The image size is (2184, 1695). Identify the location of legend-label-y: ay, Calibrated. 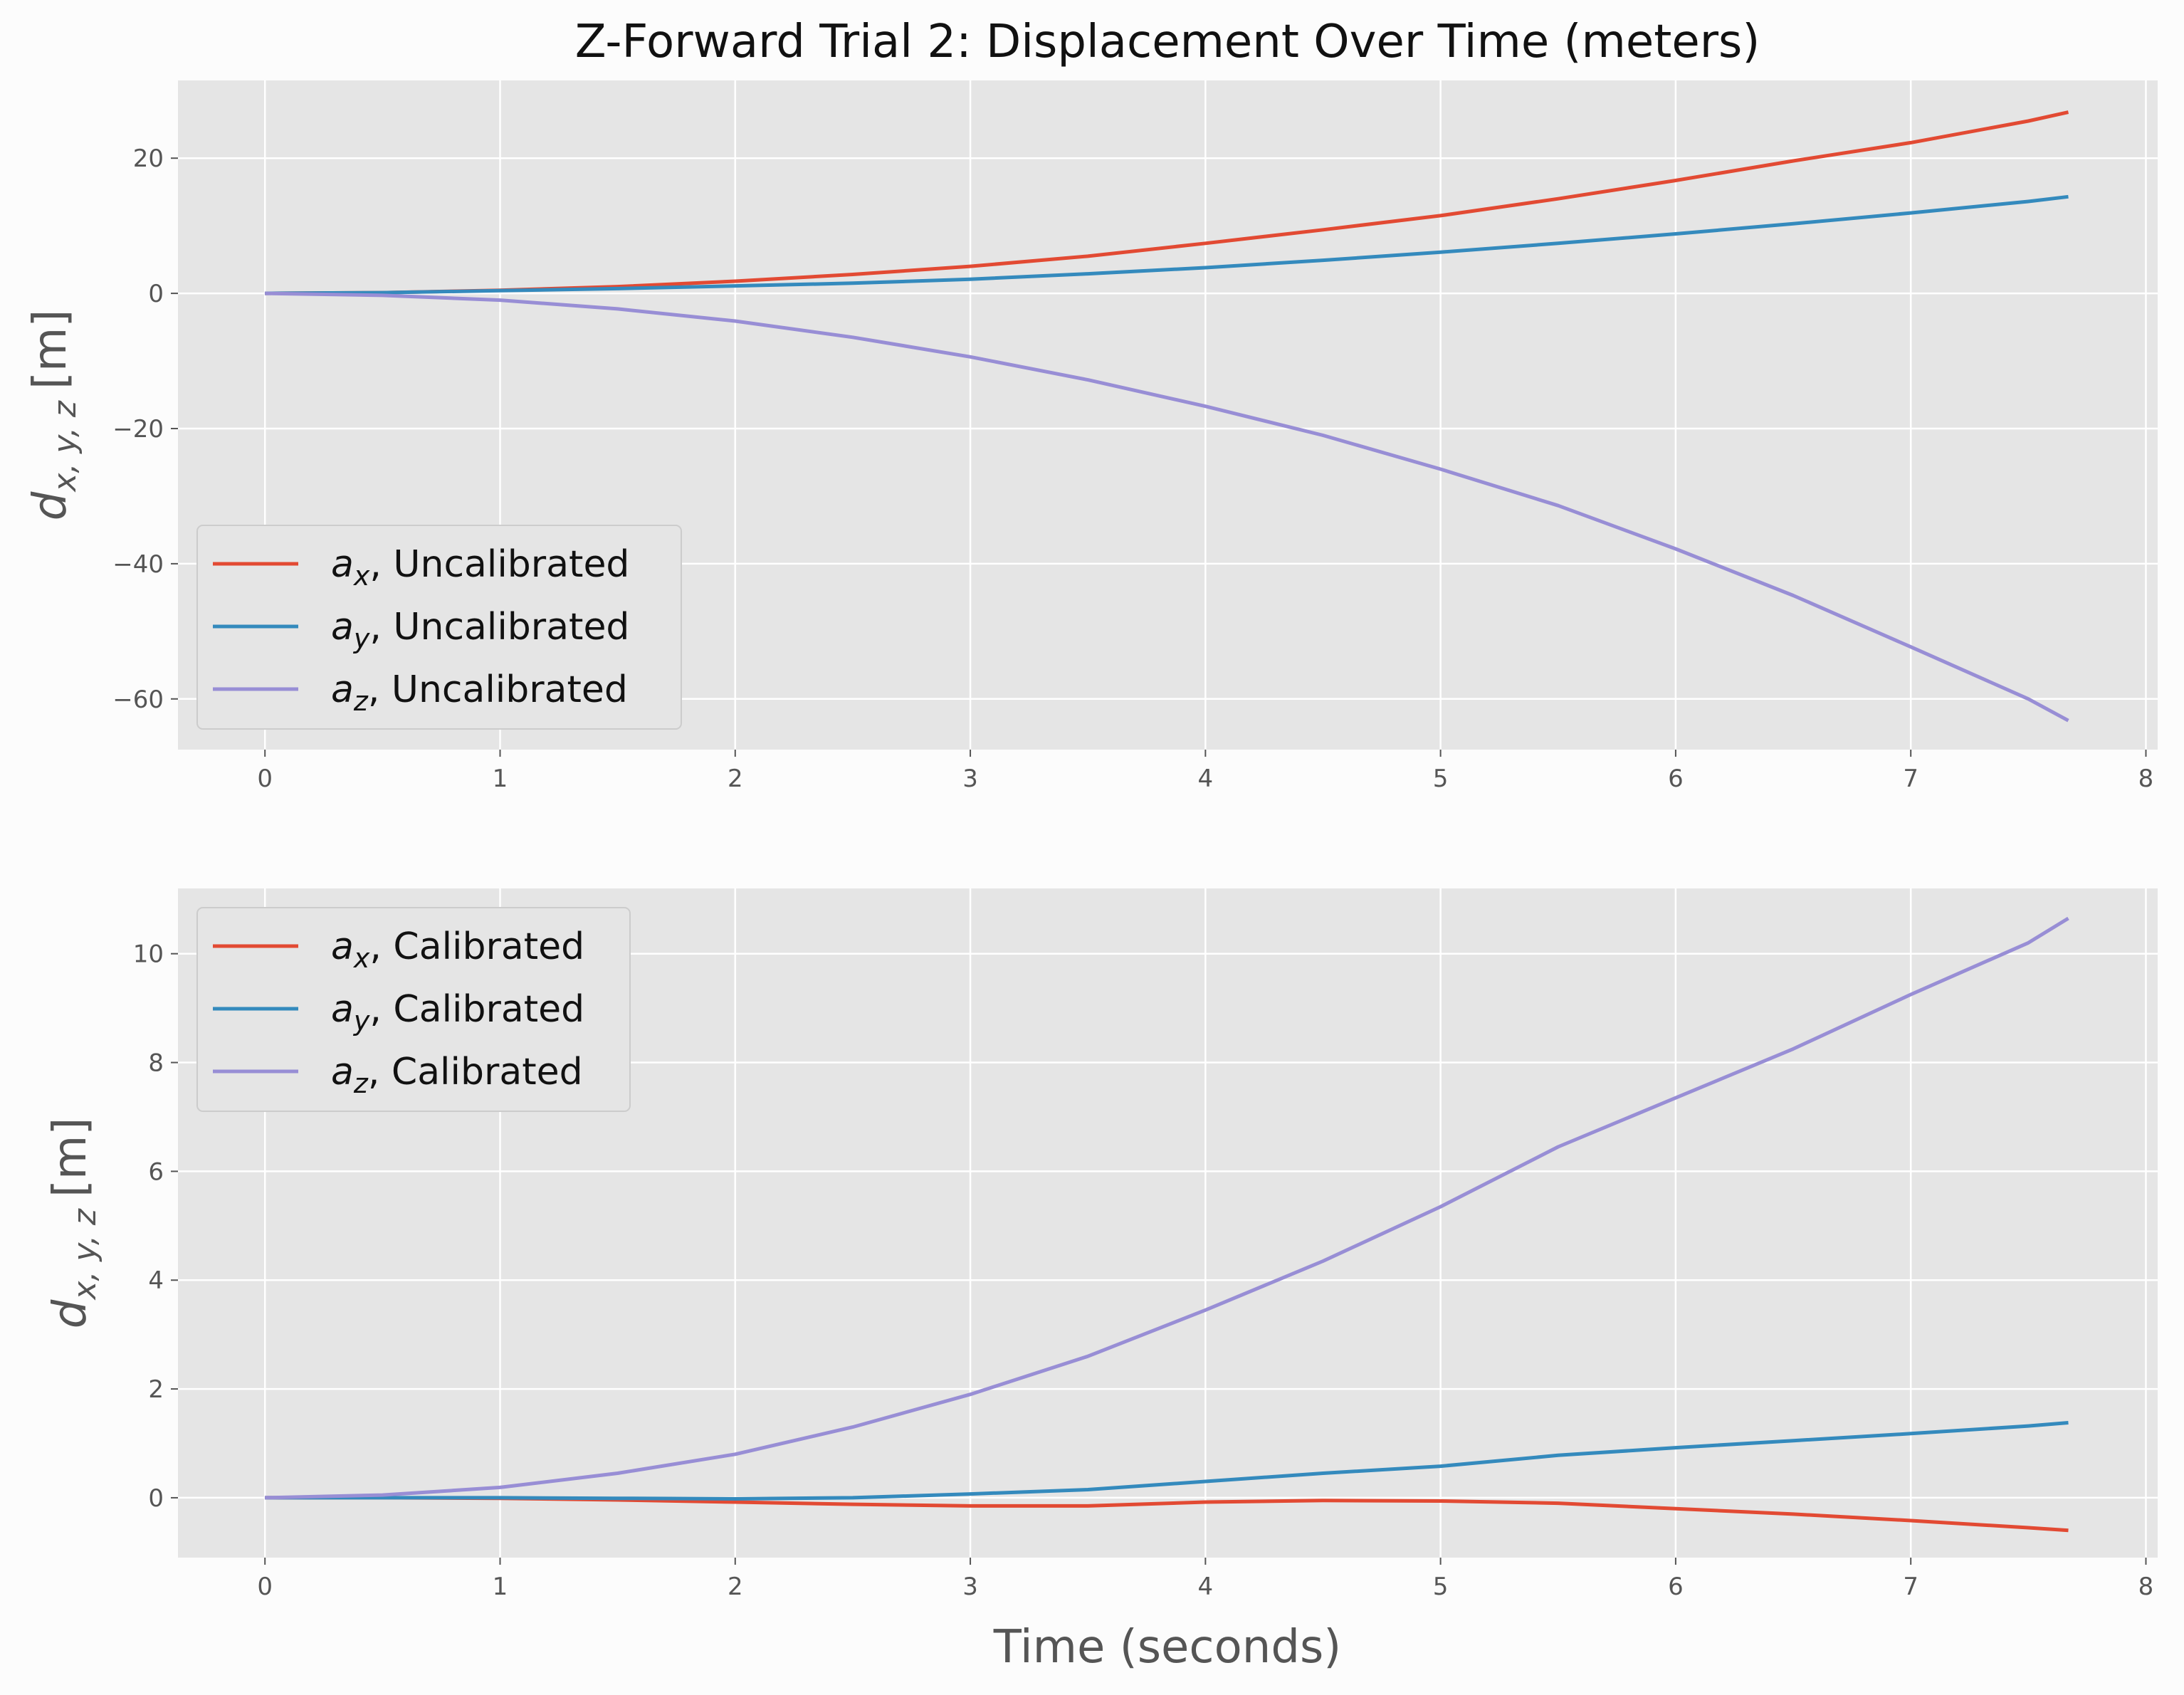
(457, 1012).